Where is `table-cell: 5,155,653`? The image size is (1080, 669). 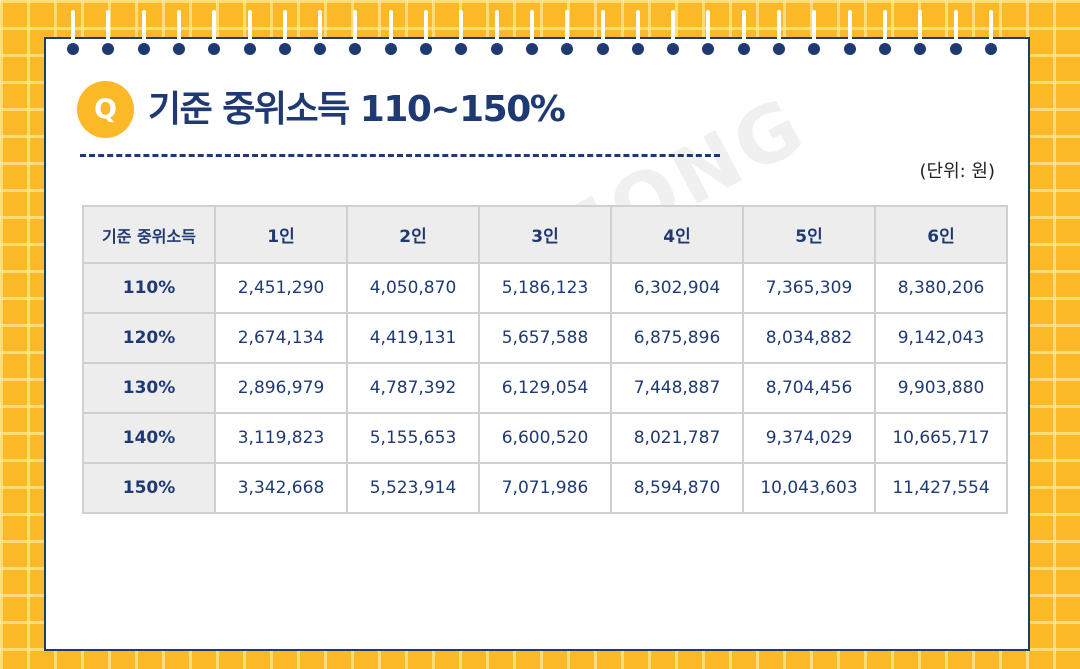 table-cell: 5,155,653 is located at coordinates (413, 438).